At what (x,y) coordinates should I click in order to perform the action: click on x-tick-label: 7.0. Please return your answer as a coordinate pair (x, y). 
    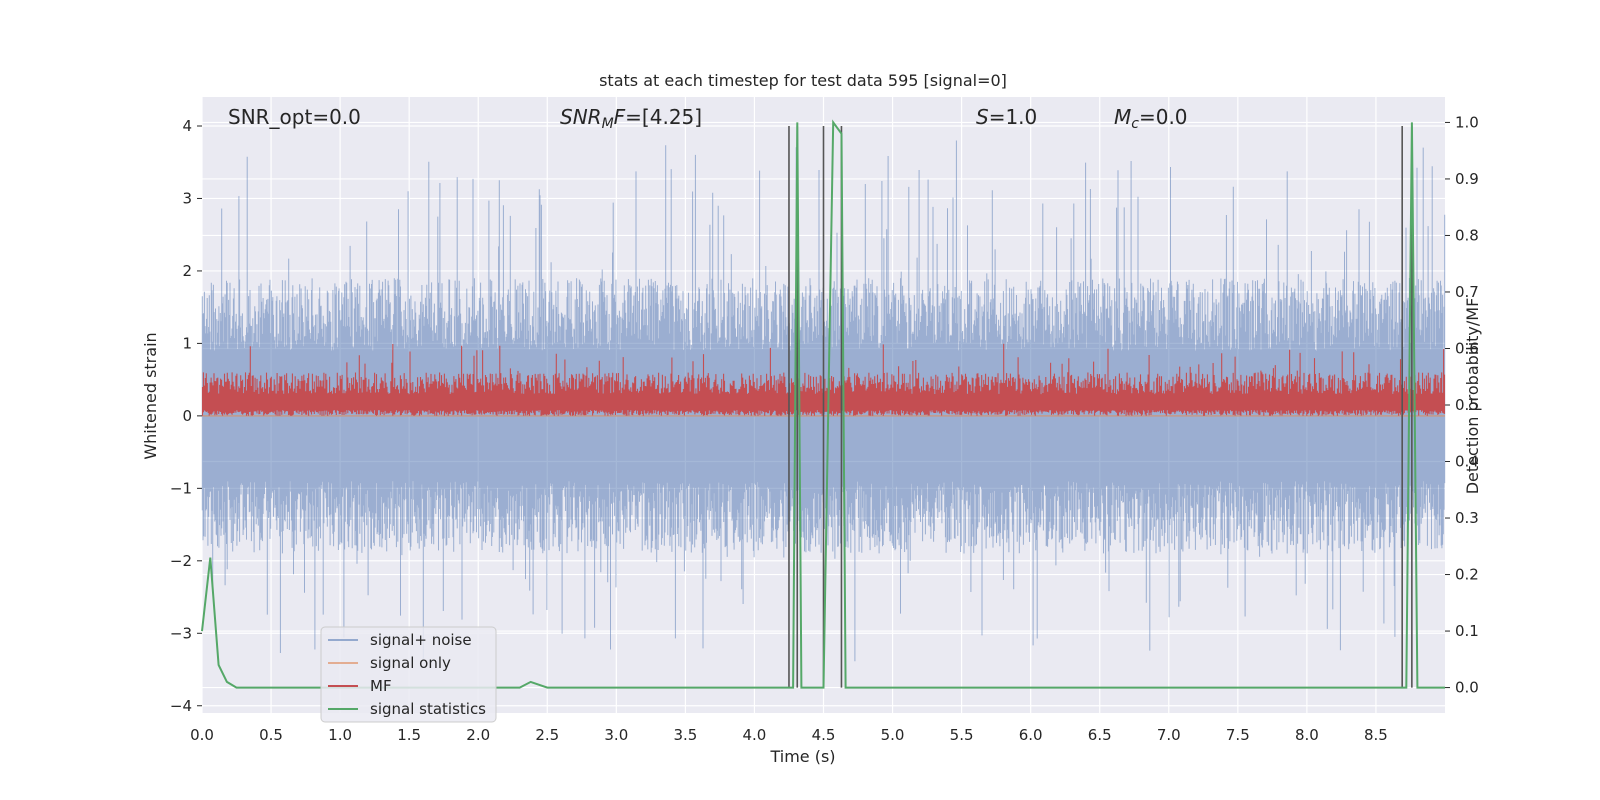
    Looking at the image, I should click on (1169, 735).